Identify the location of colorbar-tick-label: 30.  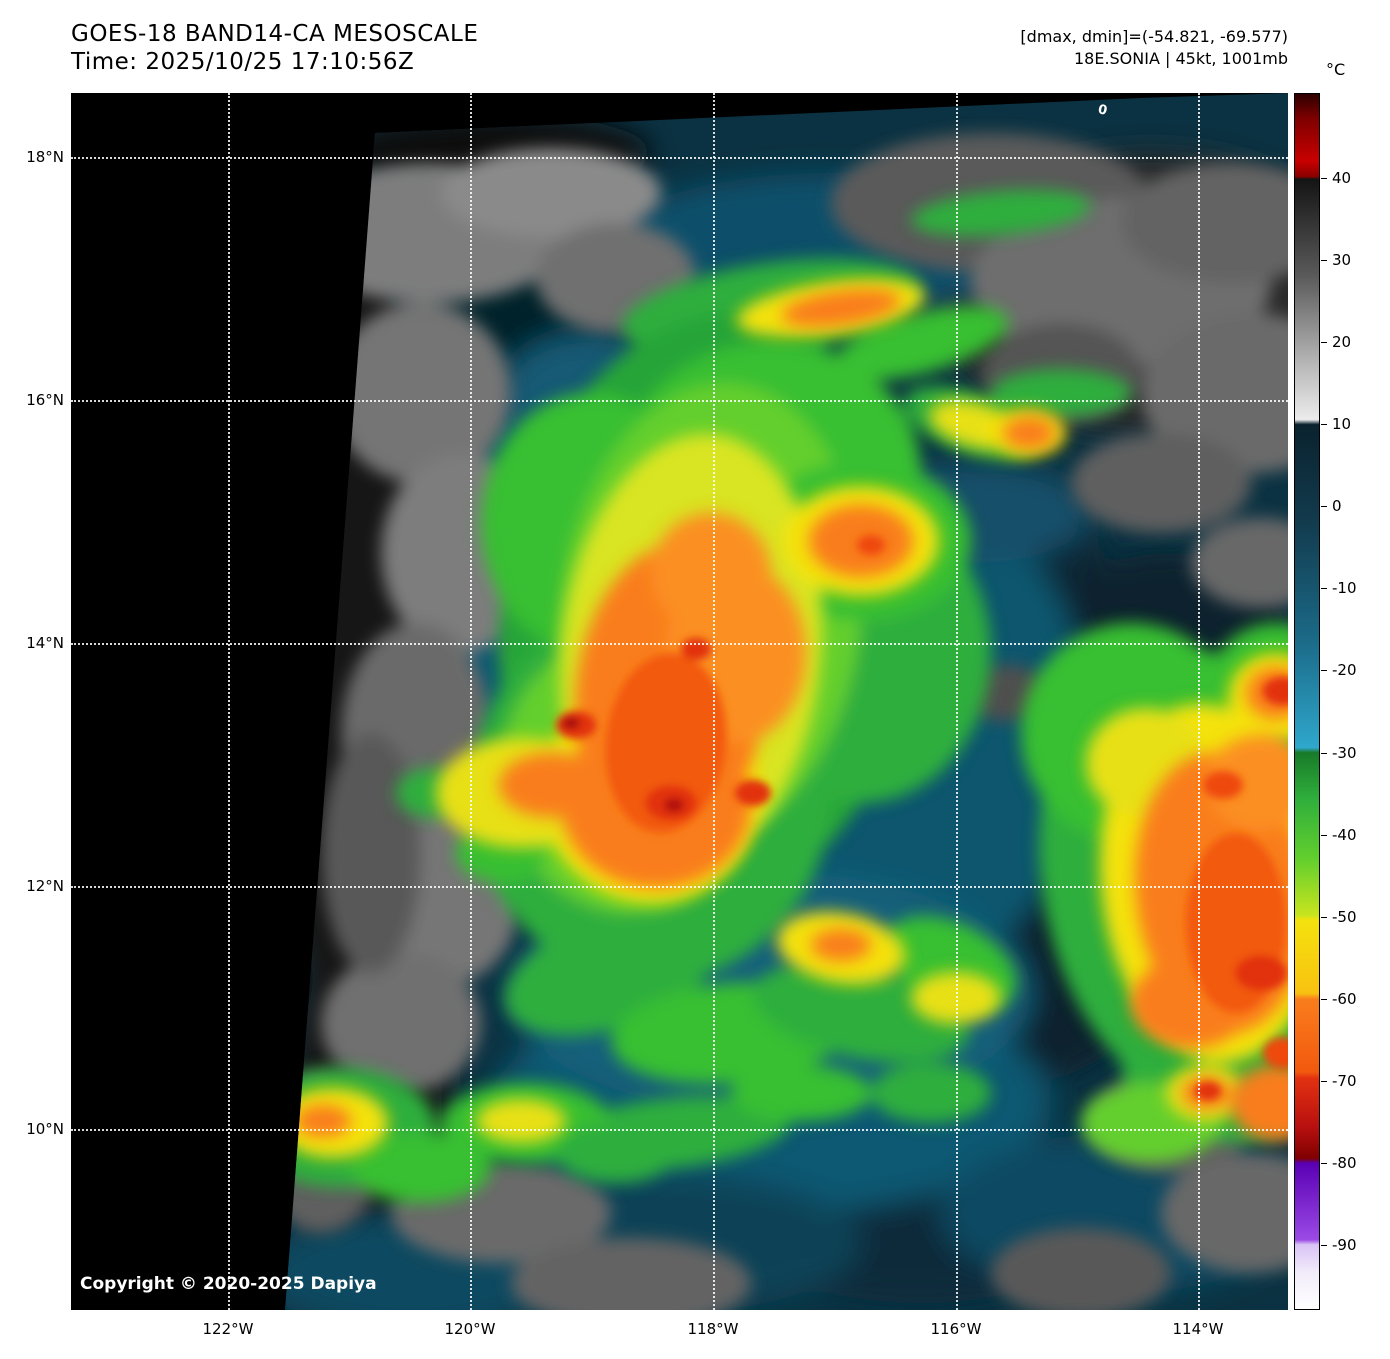
(1342, 260).